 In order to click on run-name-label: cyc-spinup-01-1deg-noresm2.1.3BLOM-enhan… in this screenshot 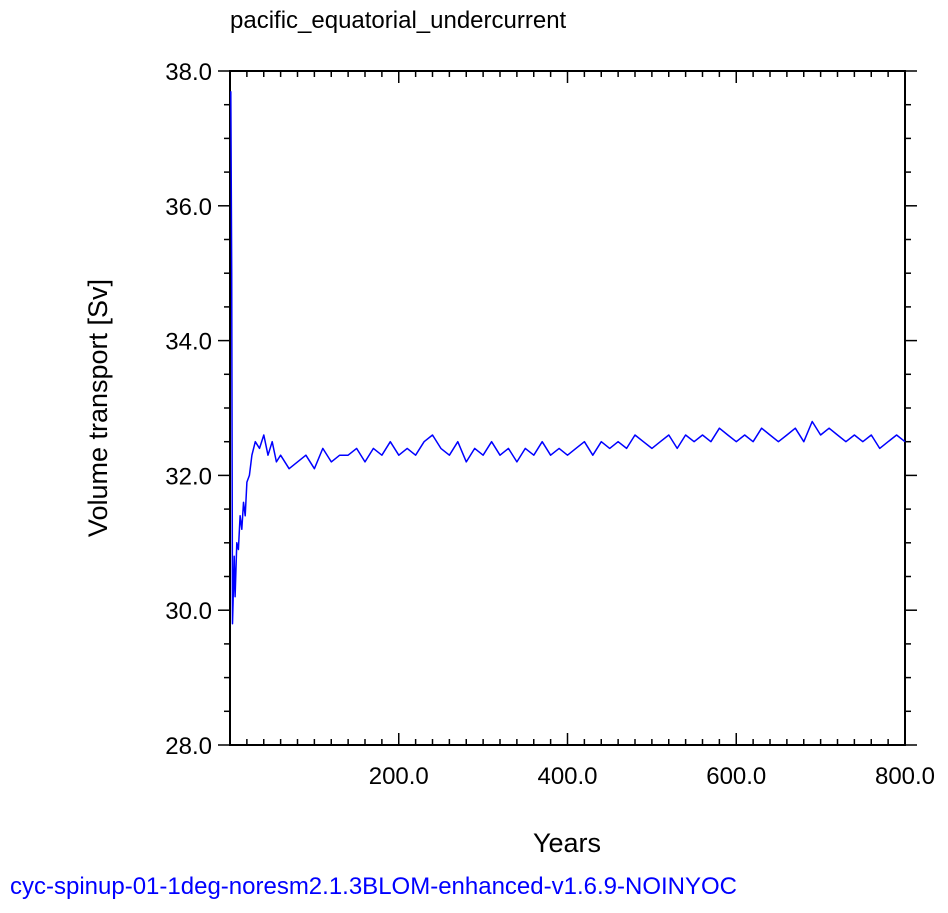, I will do `click(373, 886)`.